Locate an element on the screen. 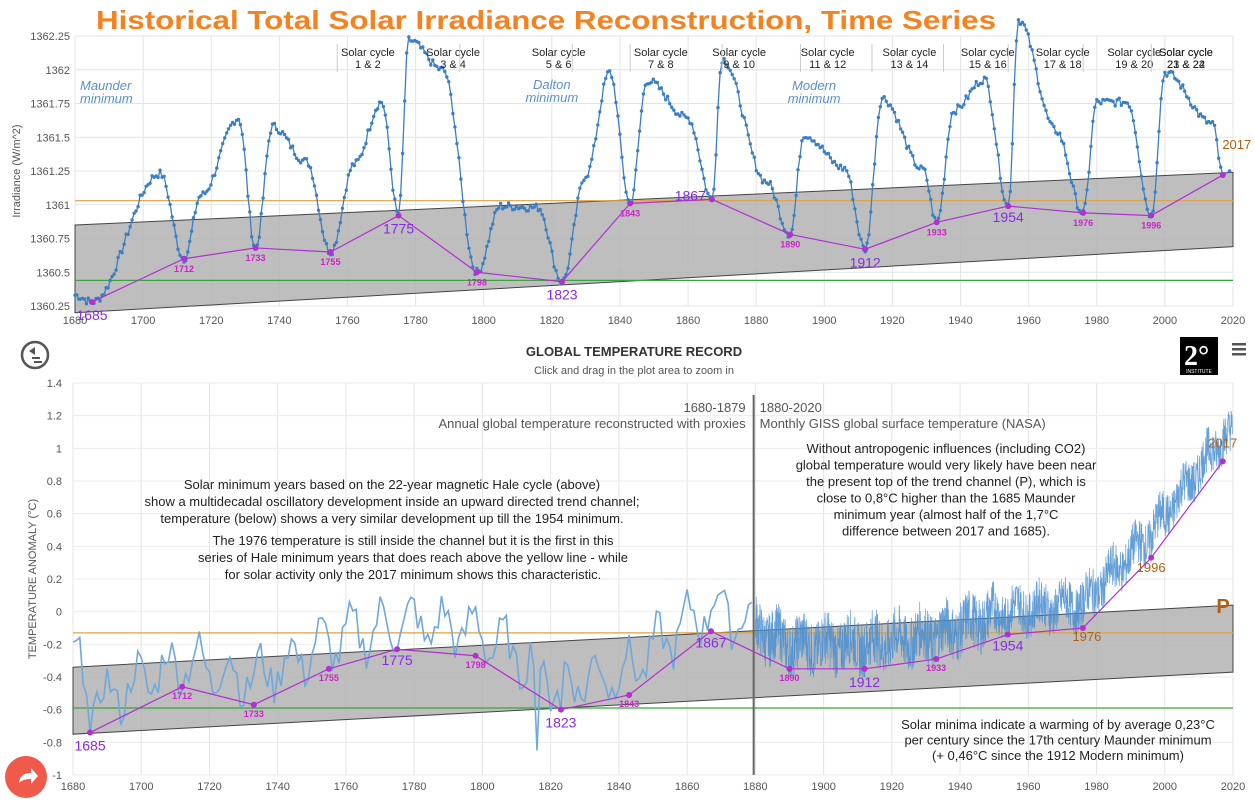 The height and width of the screenshot is (807, 1255). y-tick-label: 1362.25 is located at coordinates (50, 37).